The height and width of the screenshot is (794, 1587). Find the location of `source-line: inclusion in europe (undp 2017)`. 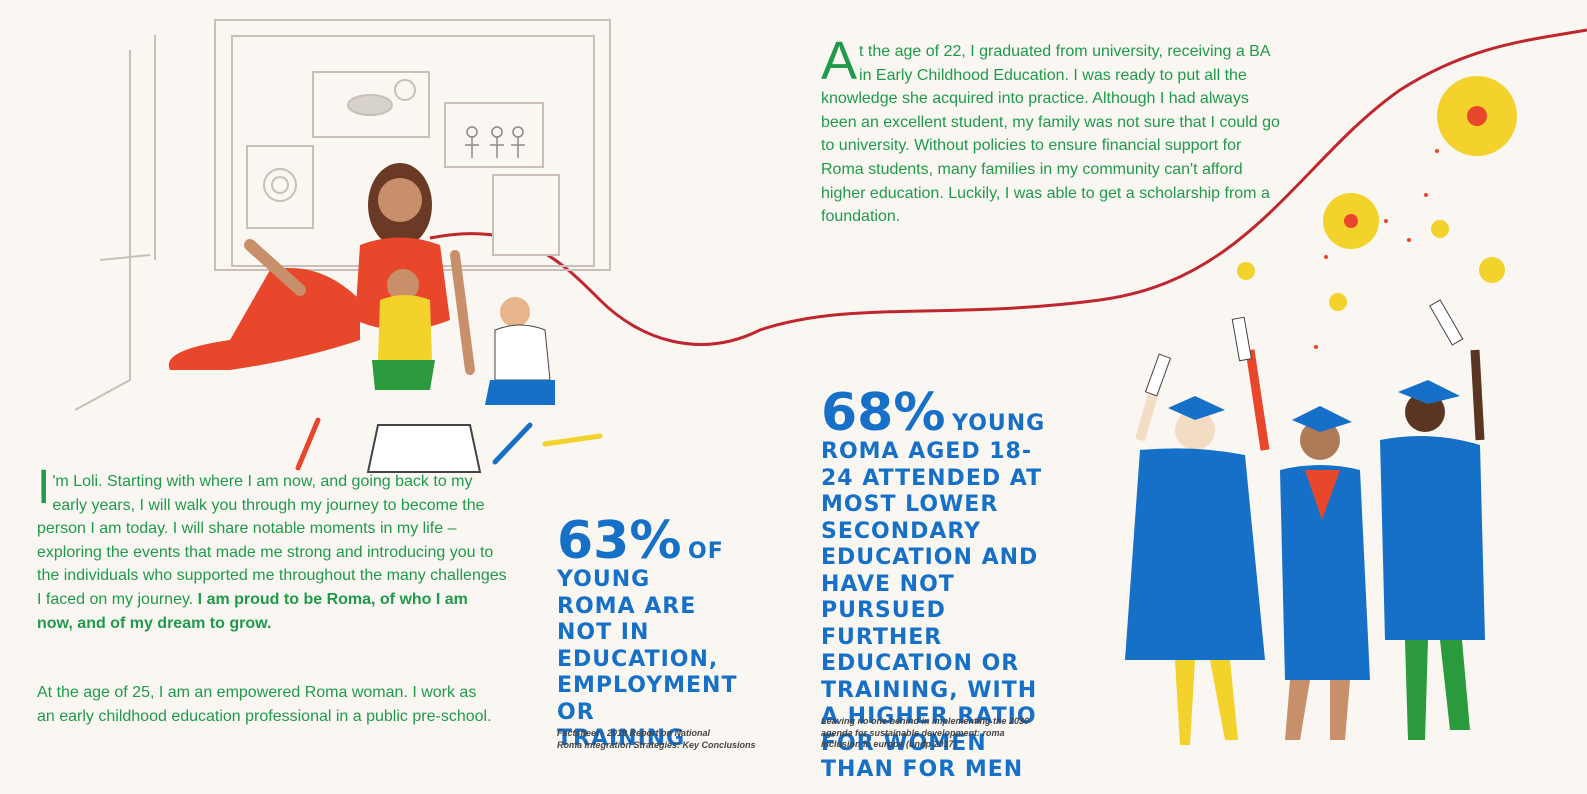

source-line: inclusion in europe (undp 2017) is located at coordinates (889, 744).